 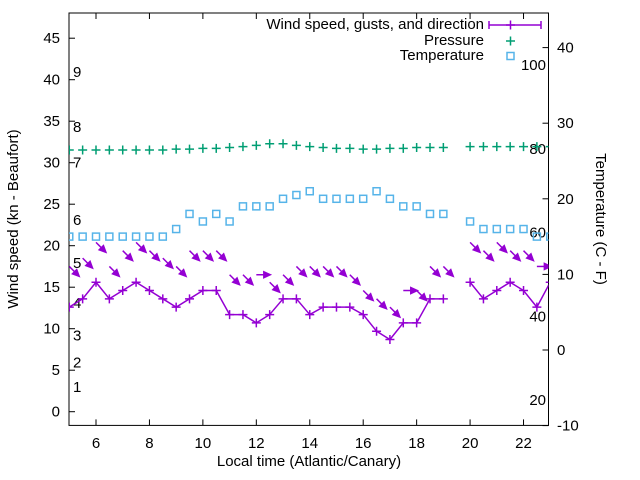 I want to click on y-tick-label-left: 0, so click(x=56, y=412).